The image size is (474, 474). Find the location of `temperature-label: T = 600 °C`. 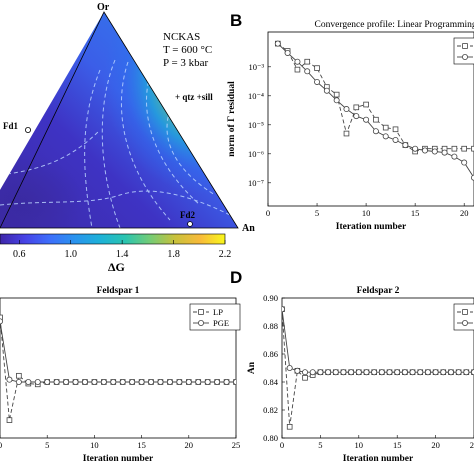

temperature-label: T = 600 °C is located at coordinates (187, 50).